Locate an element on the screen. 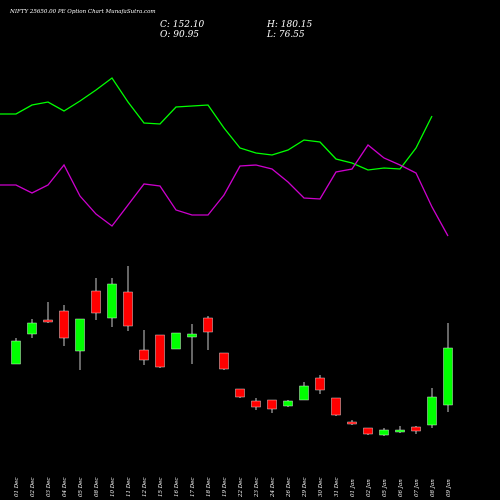 This screenshot has width=500, height=500. x-tick-label: 23 Dec is located at coordinates (257, 488).